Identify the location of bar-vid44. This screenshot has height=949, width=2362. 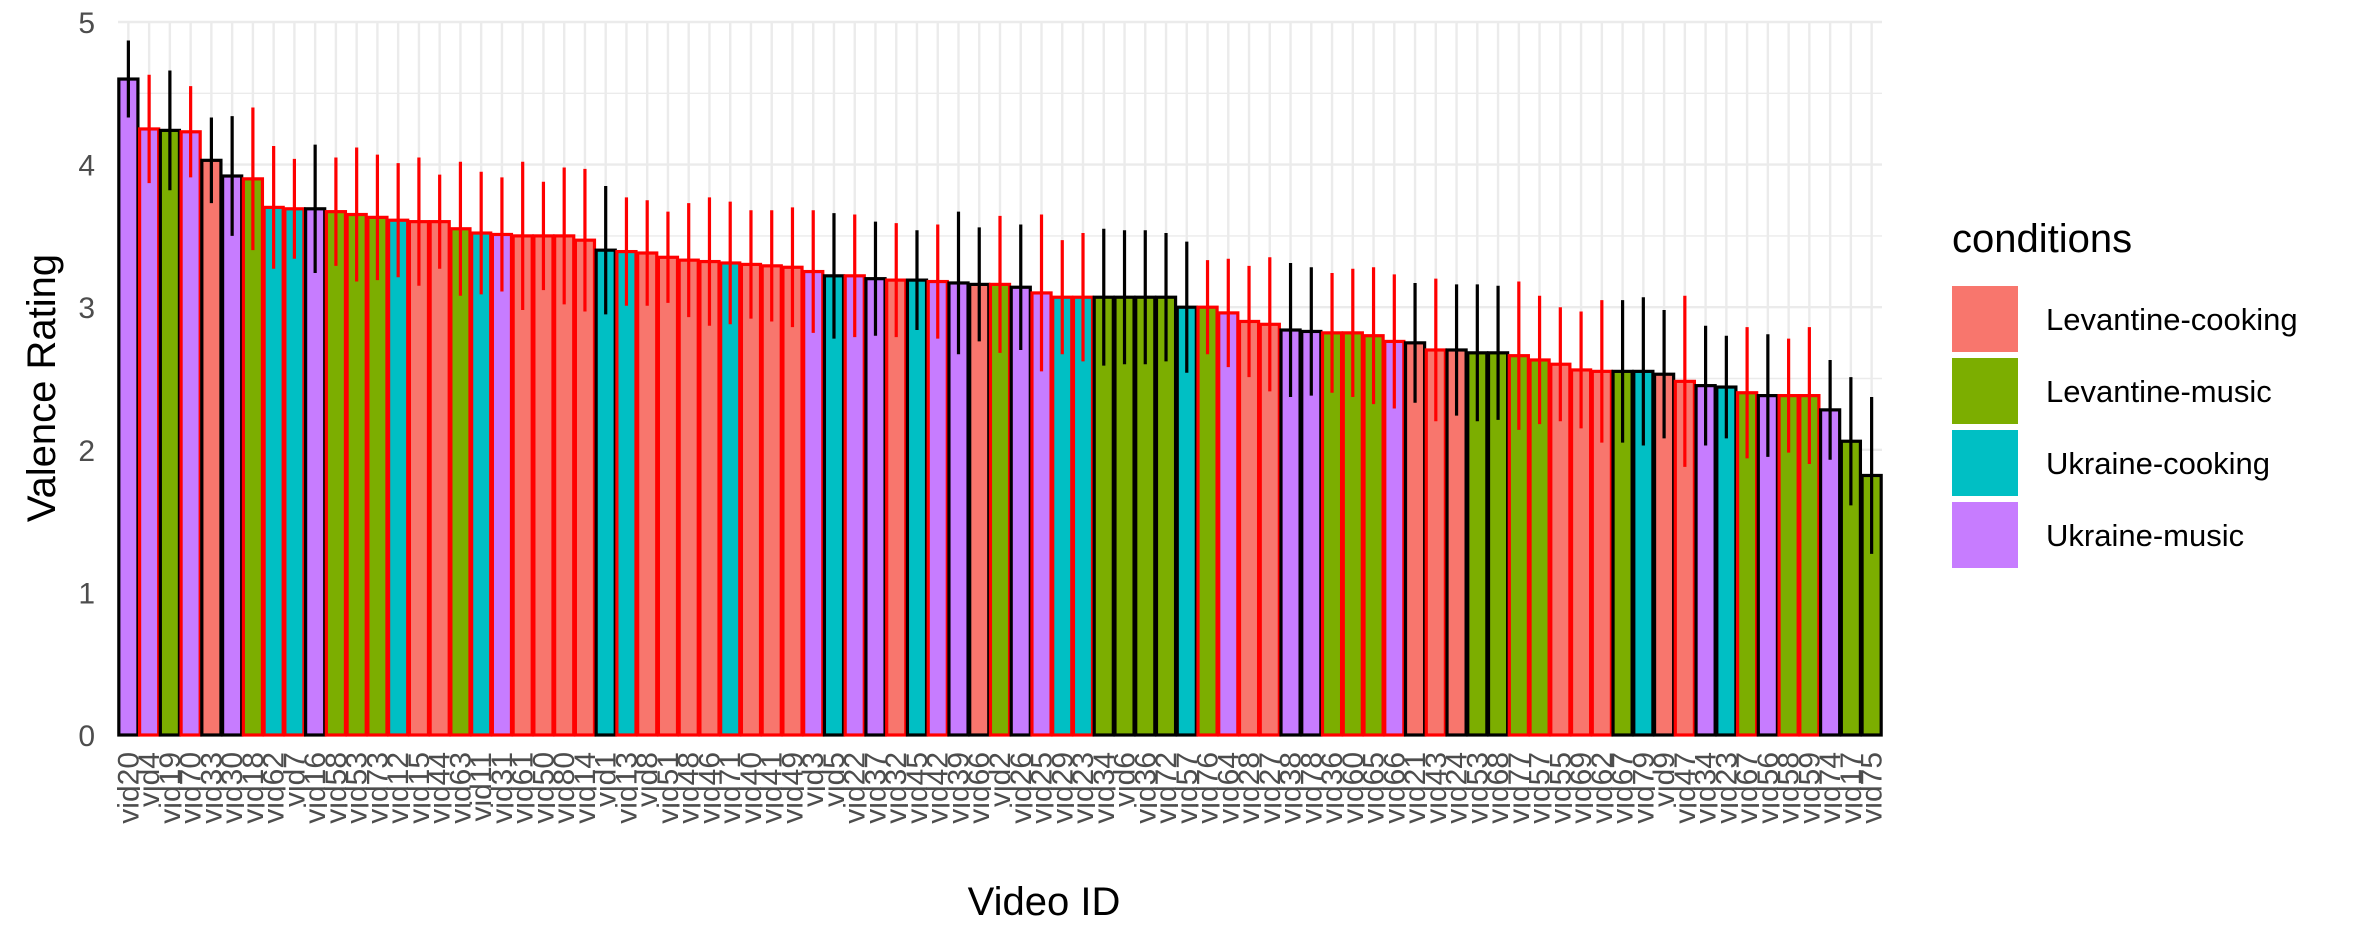
(439, 478).